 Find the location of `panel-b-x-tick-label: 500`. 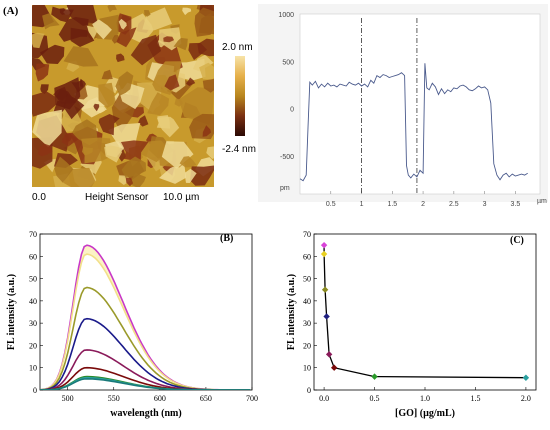

panel-b-x-tick-label: 500 is located at coordinates (68, 398).